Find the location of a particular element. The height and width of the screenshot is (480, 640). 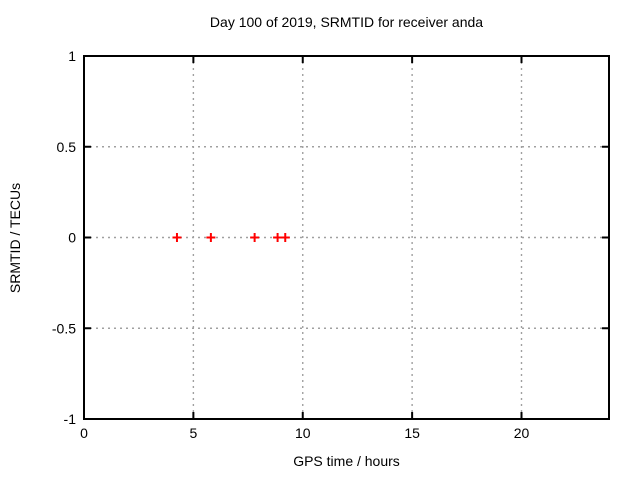

x-axis-label: GPS time / hours is located at coordinates (346, 461).